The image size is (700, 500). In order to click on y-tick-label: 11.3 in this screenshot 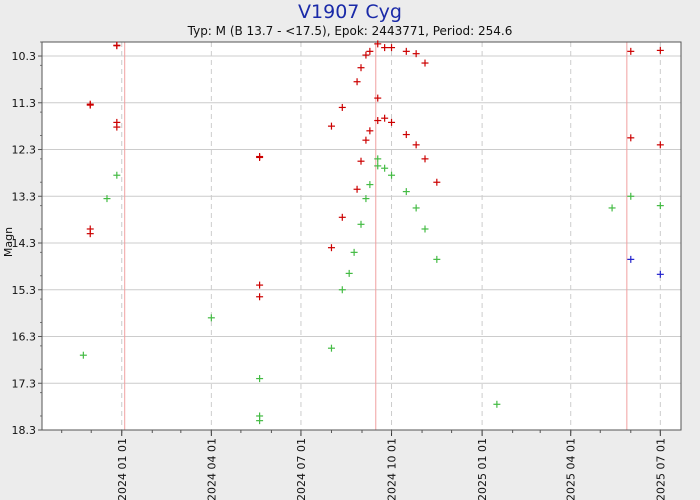, I will do `click(24, 103)`.